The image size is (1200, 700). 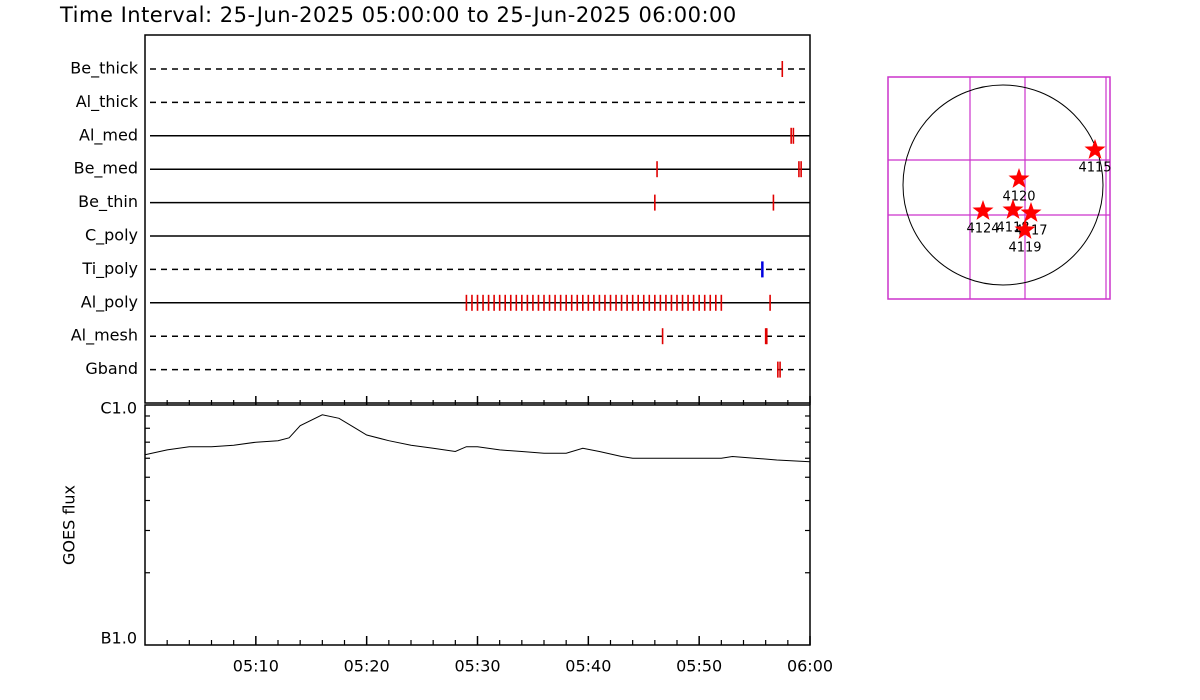 I want to click on goes-curve, so click(x=477, y=438).